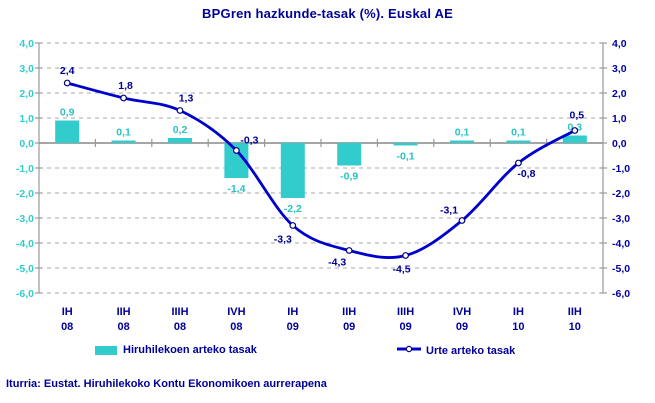 This screenshot has height=403, width=655. What do you see at coordinates (26, 69) in the screenshot?
I see `y-tick-label-left: 3,0` at bounding box center [26, 69].